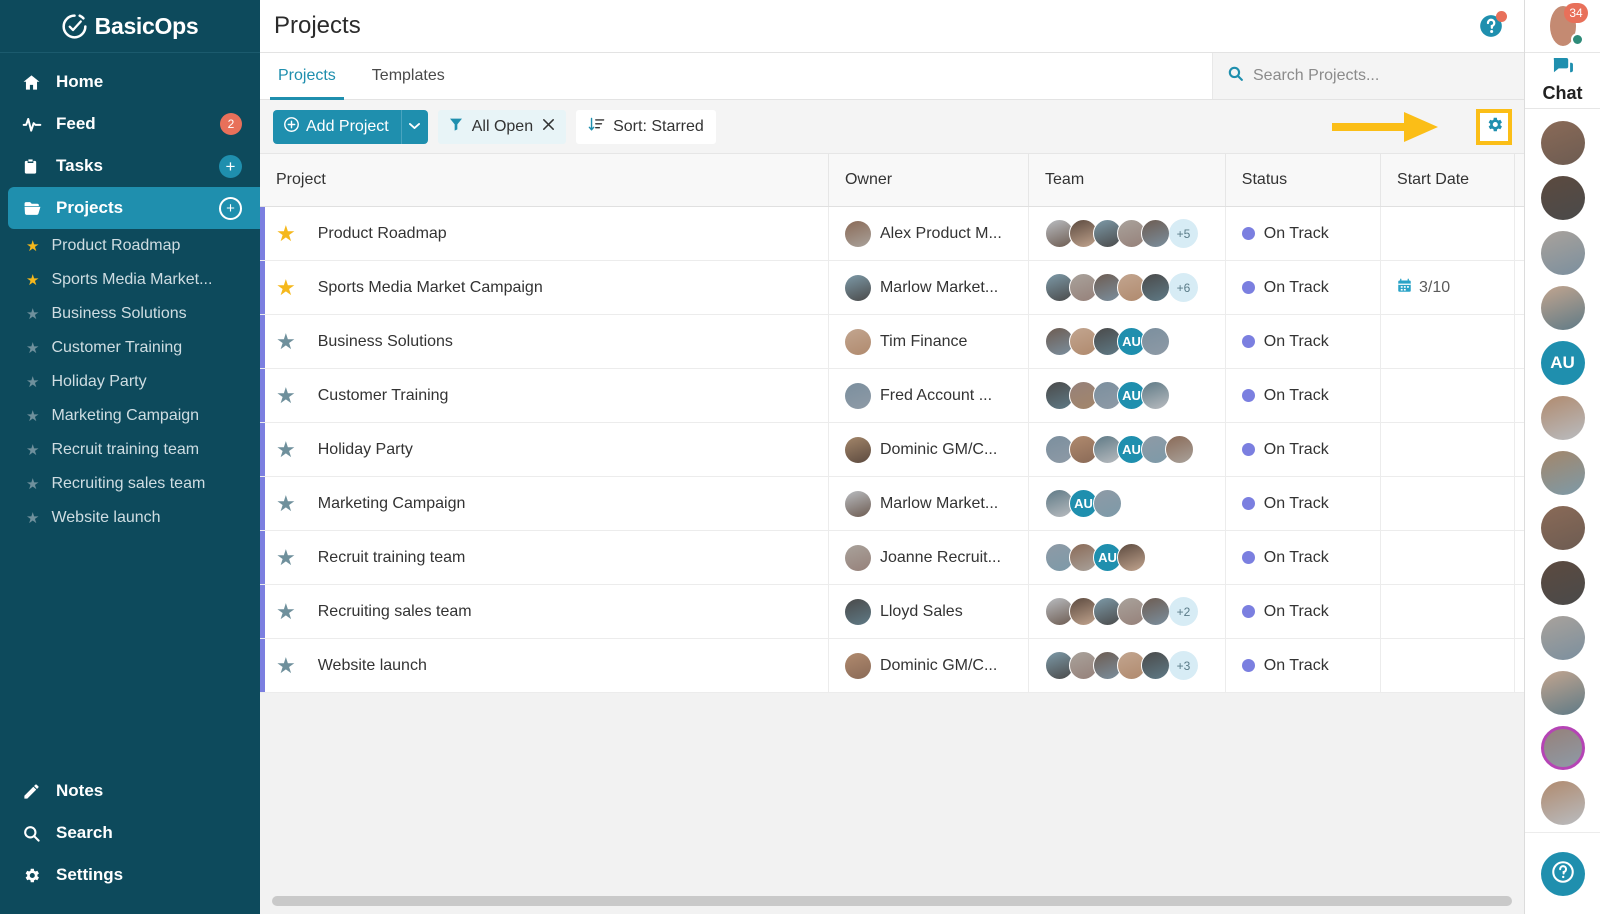  Describe the element at coordinates (130, 314) in the screenshot. I see `sidebar-project-item: ★ Business Solutions` at that location.